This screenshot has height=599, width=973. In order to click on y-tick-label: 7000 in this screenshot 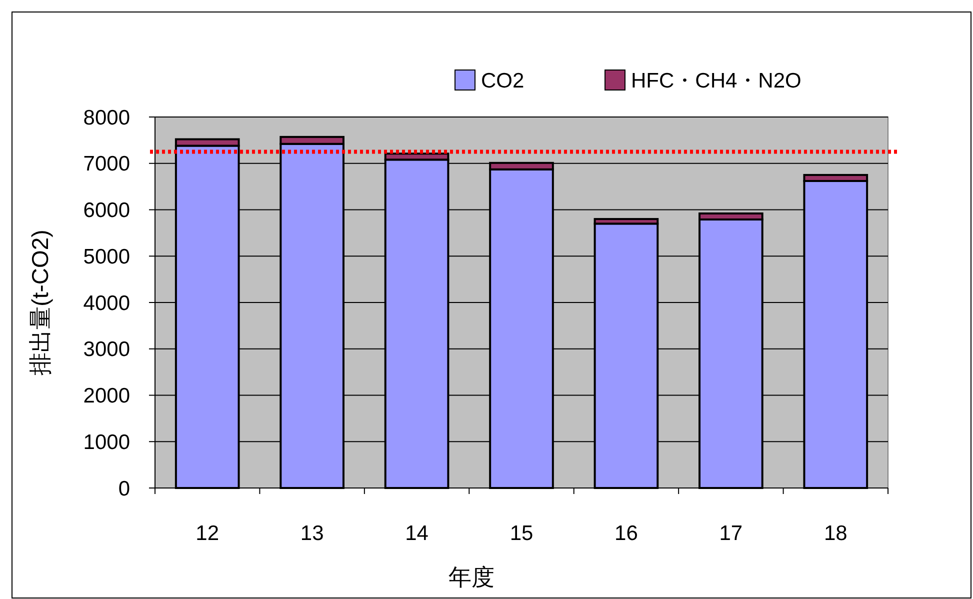, I will do `click(106, 164)`.